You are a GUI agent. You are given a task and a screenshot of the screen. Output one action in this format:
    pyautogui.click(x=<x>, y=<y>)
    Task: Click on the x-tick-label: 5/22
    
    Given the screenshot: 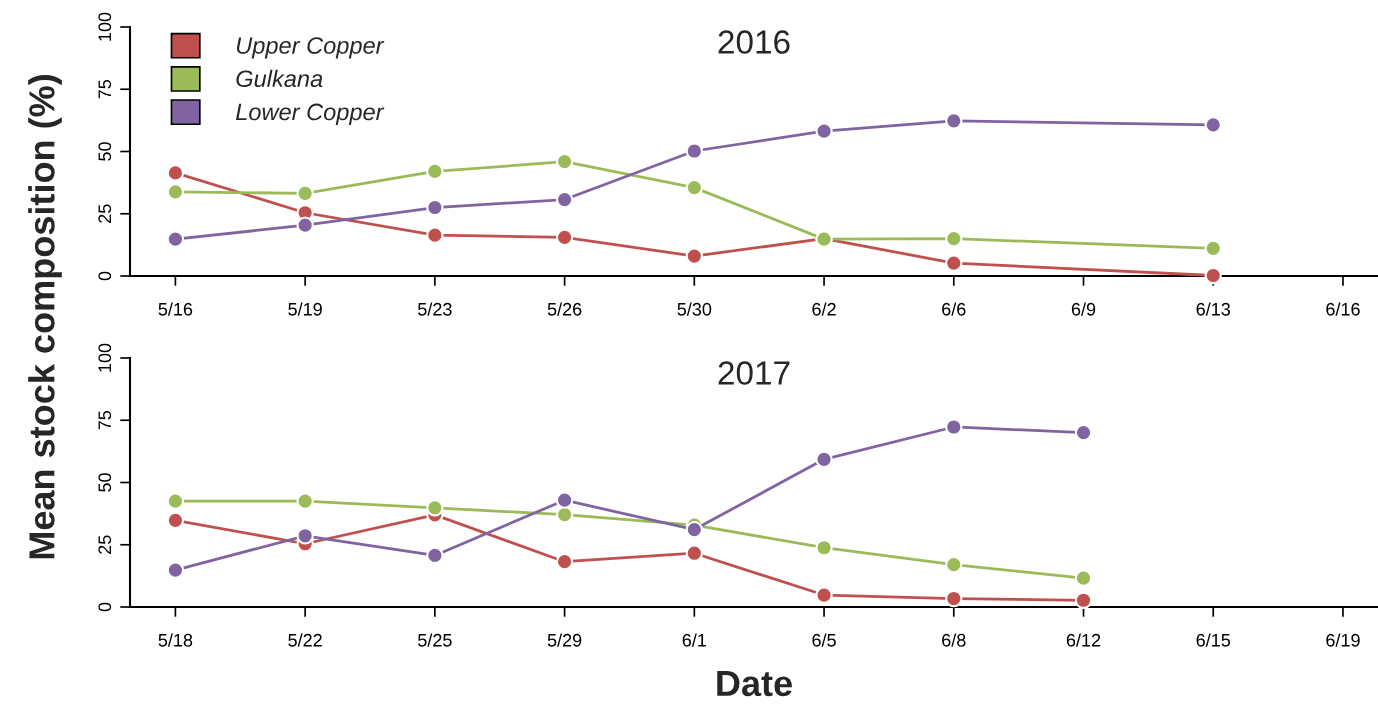 What is the action you would take?
    pyautogui.click(x=305, y=640)
    